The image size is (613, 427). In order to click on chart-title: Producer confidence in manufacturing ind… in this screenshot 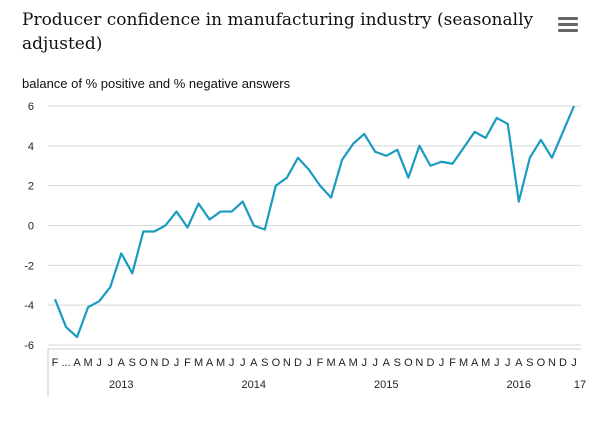, I will do `click(278, 32)`.